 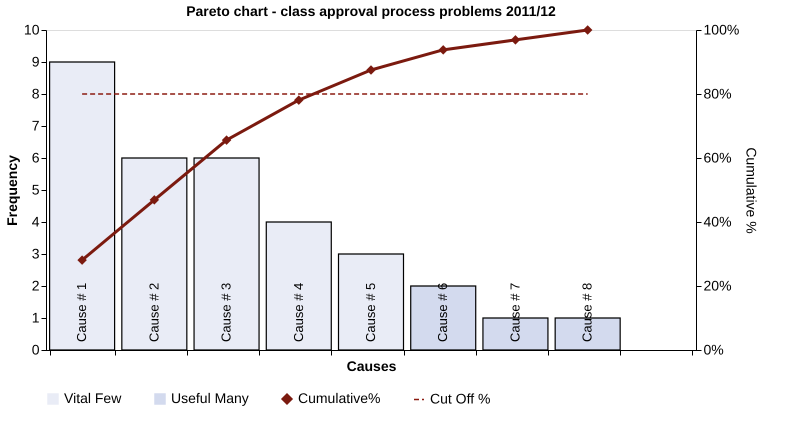 What do you see at coordinates (718, 222) in the screenshot?
I see `y2-tick-label: 40%` at bounding box center [718, 222].